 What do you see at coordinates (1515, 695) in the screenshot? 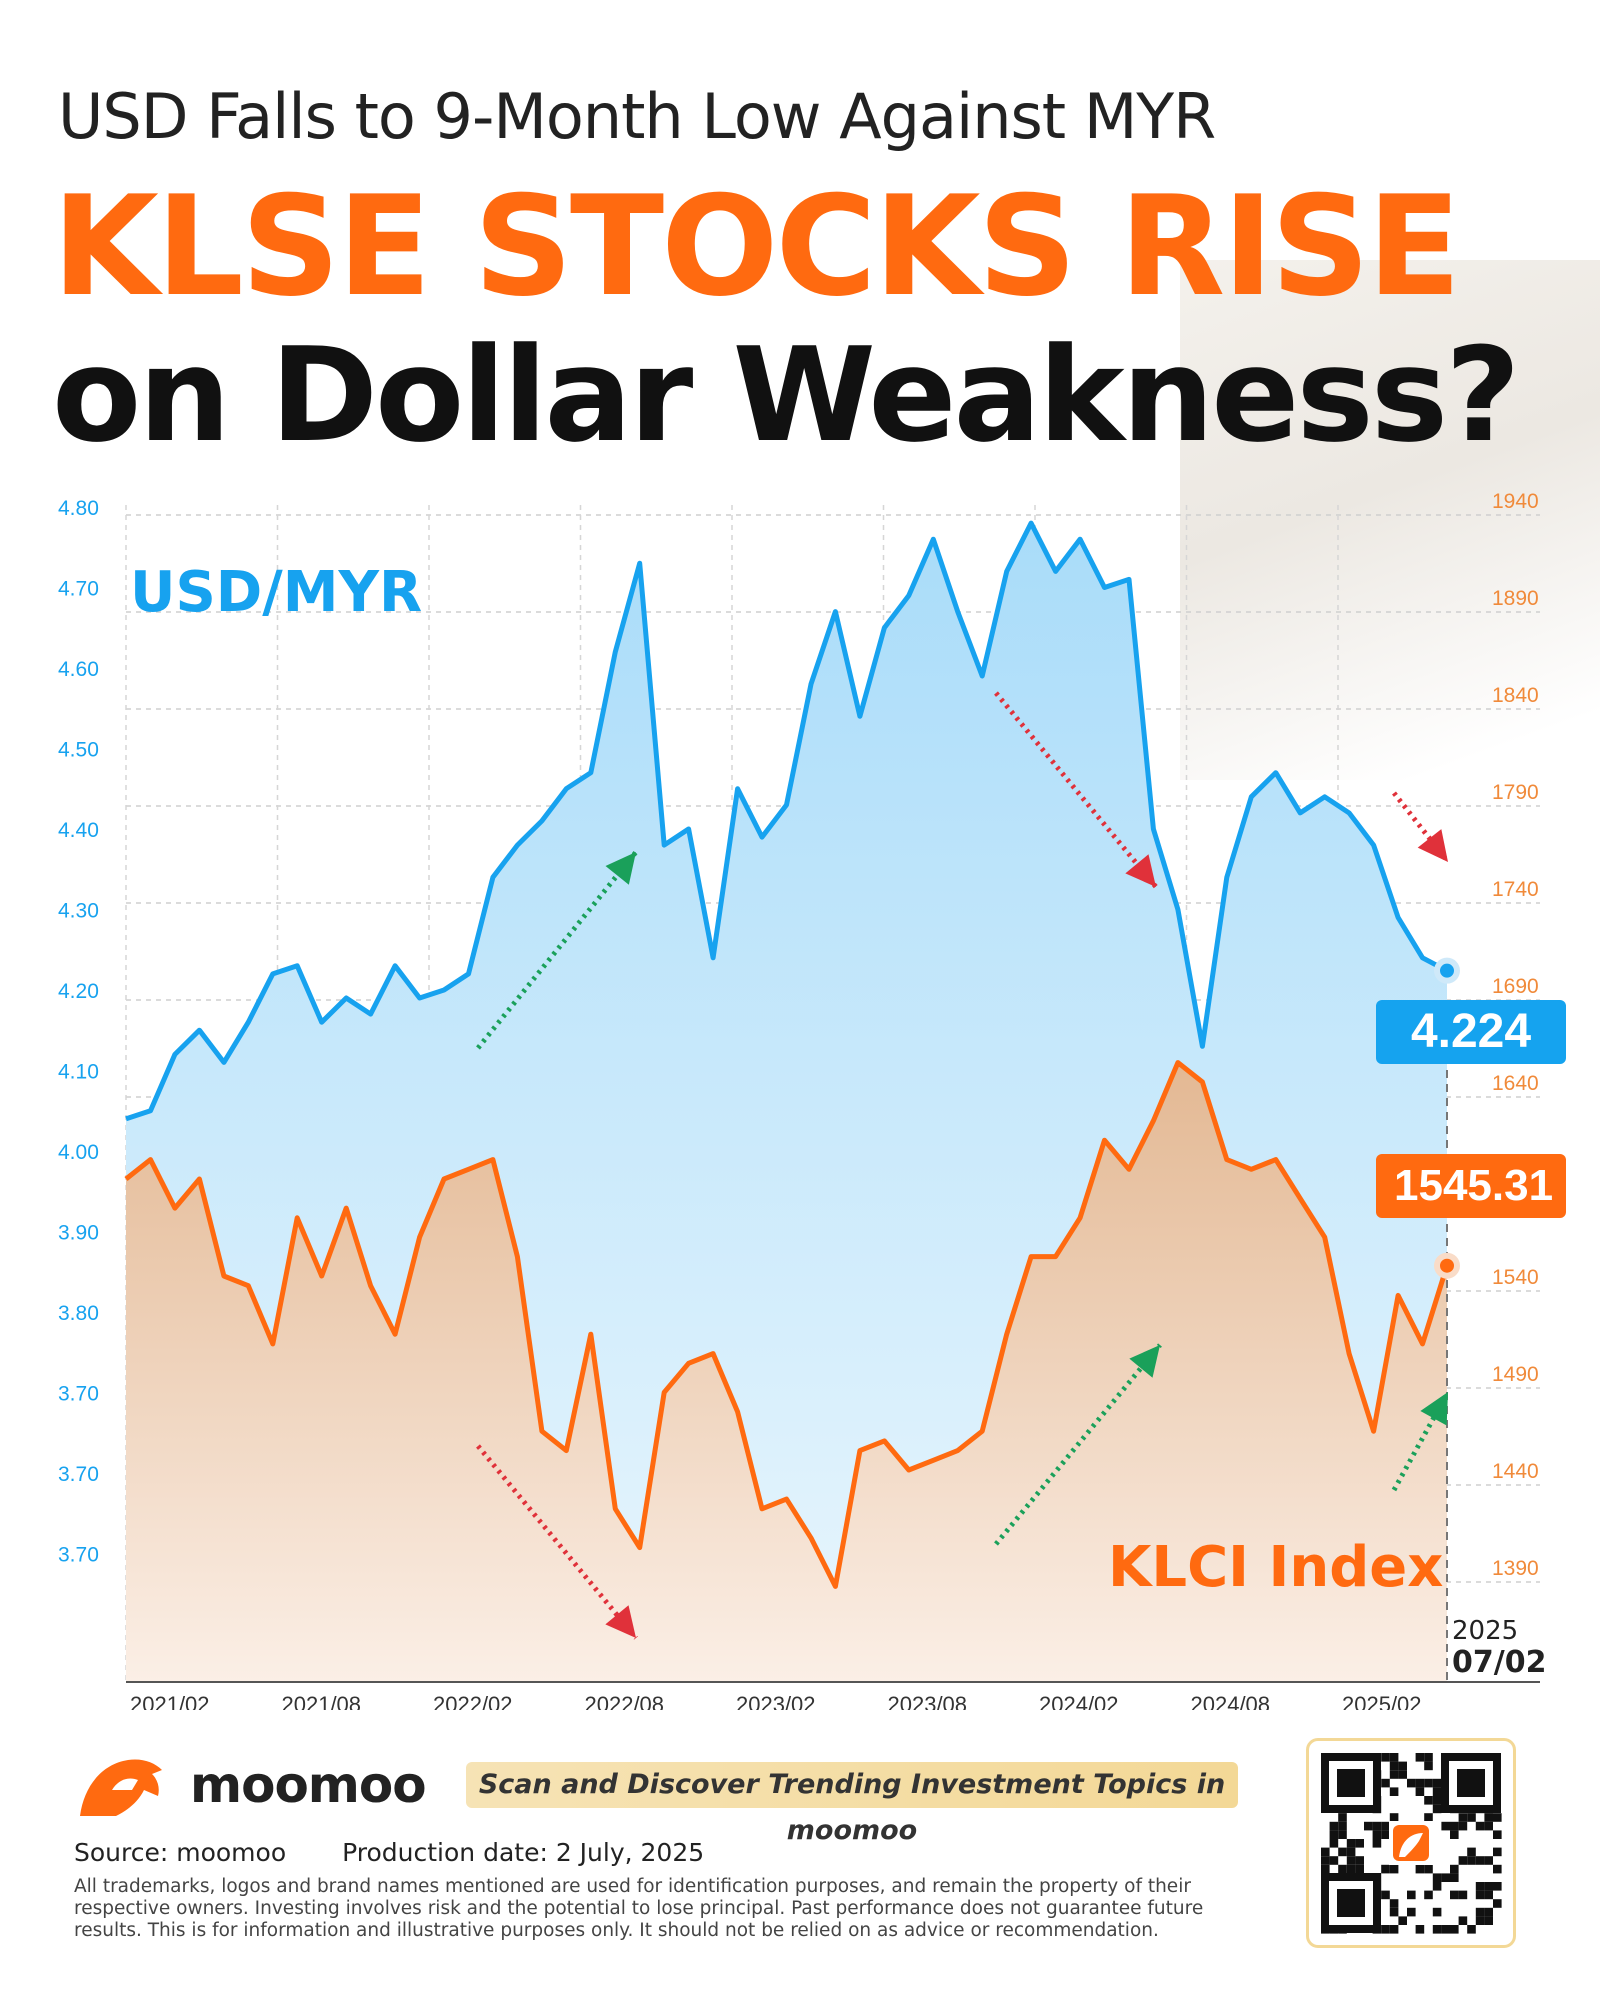
I see `right-axis-tick: 1840` at bounding box center [1515, 695].